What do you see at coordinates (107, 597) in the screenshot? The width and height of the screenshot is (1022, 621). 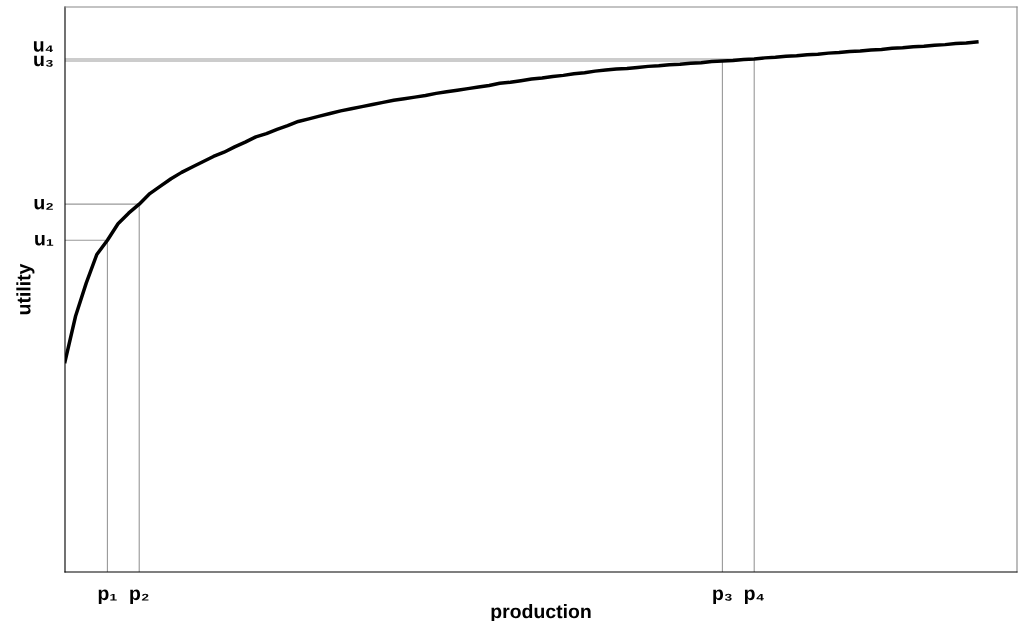 I see `x-tick-label: p₁` at bounding box center [107, 597].